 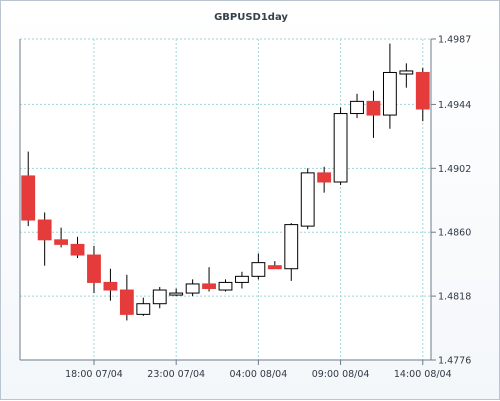 What do you see at coordinates (341, 374) in the screenshot?
I see `x-tick-label: 09:00 08/04` at bounding box center [341, 374].